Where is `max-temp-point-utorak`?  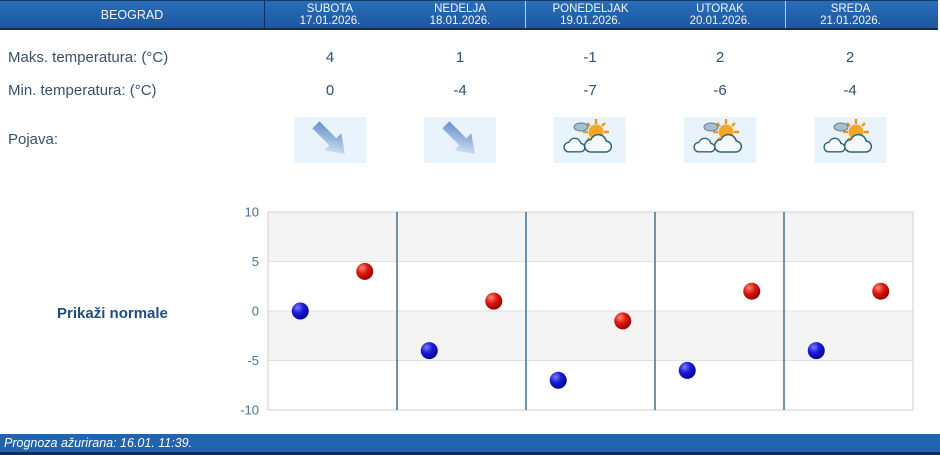 max-temp-point-utorak is located at coordinates (752, 291).